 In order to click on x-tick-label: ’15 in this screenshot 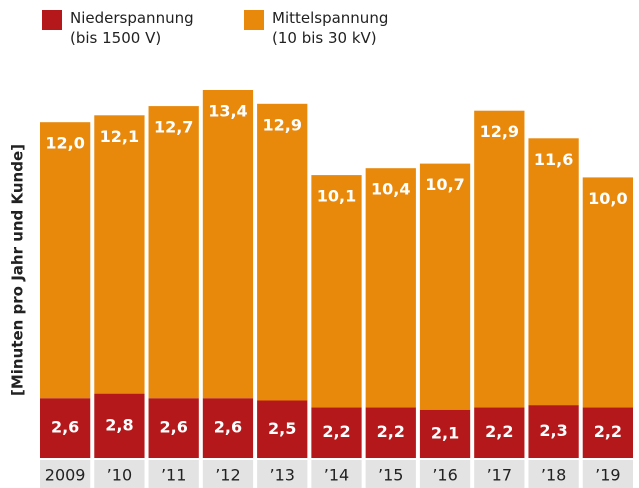, I will do `click(390, 475)`.